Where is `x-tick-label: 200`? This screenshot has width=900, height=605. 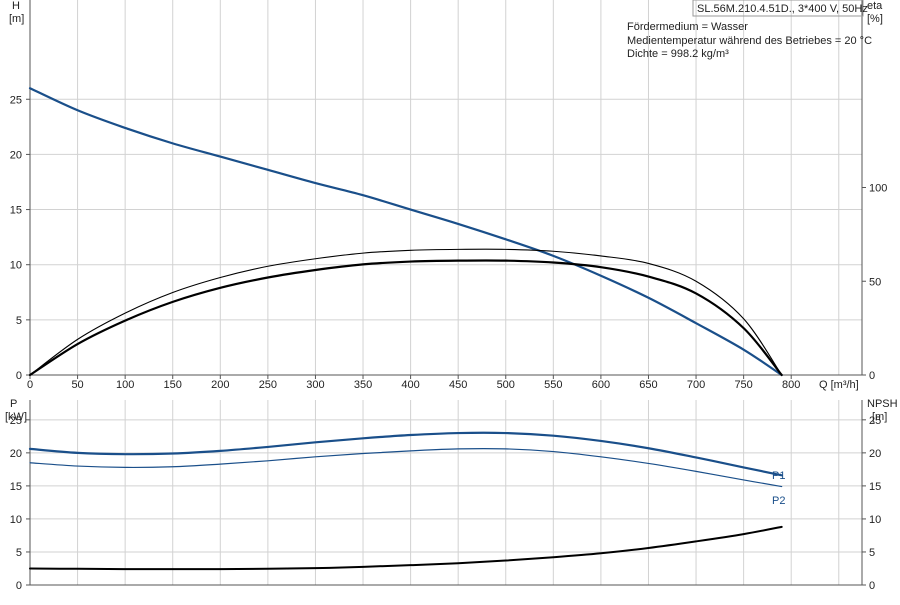
x-tick-label: 200 is located at coordinates (220, 385).